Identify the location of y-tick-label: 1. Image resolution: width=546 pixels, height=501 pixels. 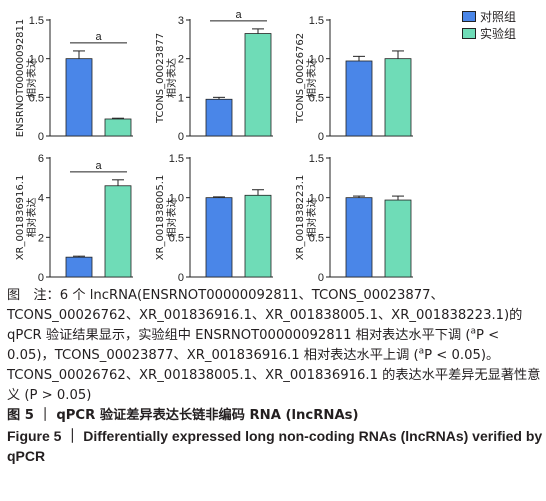
(181, 98).